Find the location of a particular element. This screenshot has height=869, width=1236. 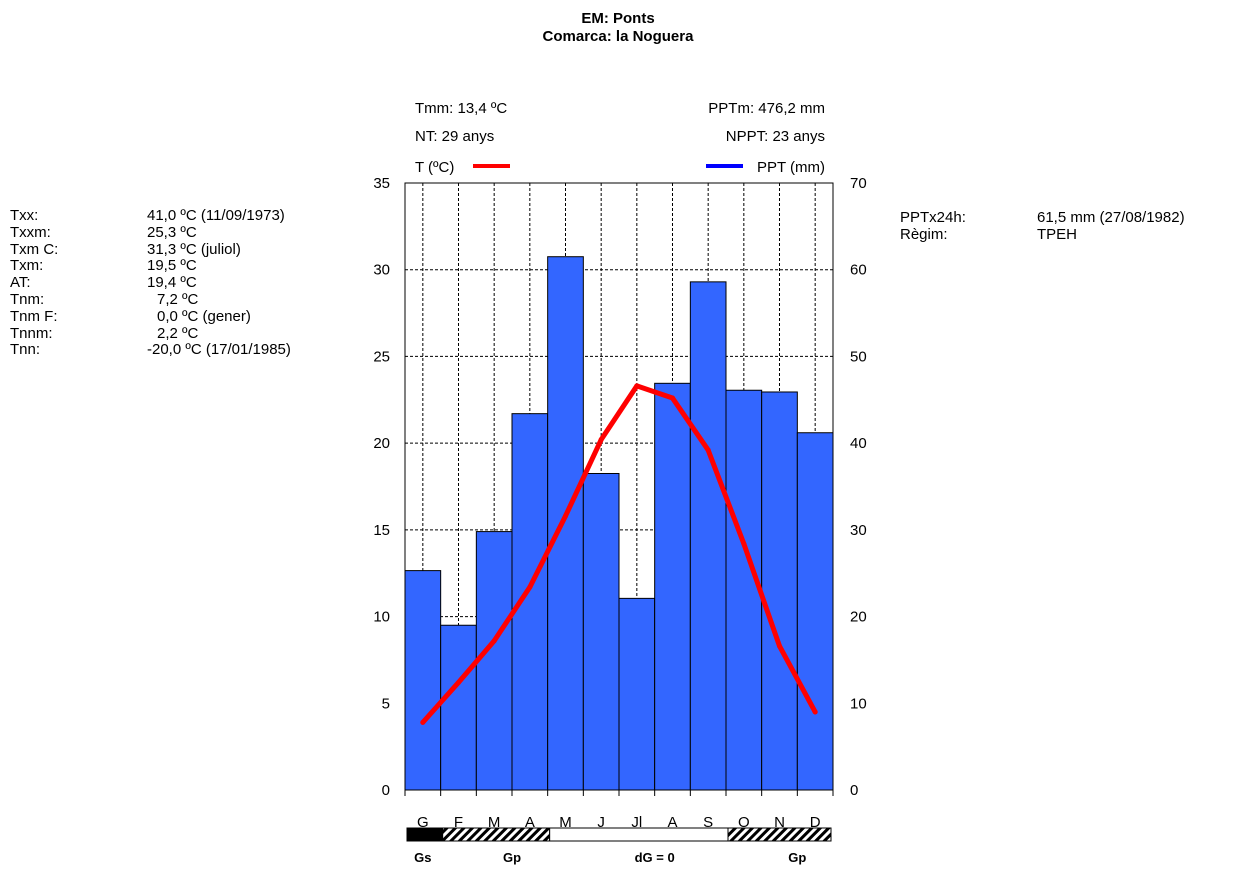

x-tick-label: G is located at coordinates (423, 822).